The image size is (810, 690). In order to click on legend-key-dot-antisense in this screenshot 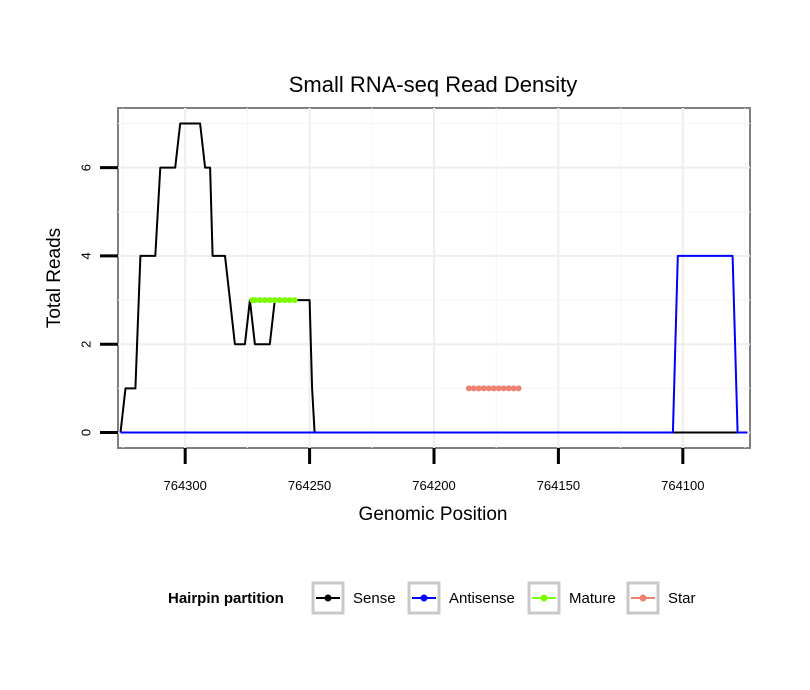, I will do `click(424, 598)`.